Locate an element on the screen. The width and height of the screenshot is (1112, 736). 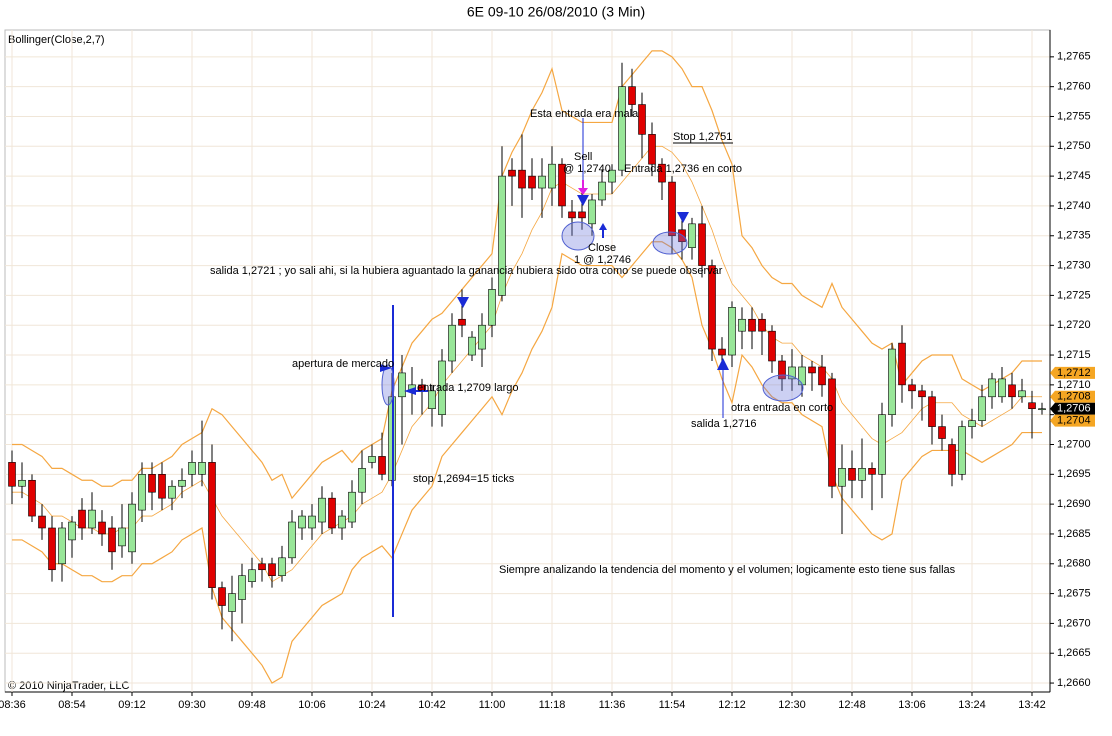
x-tick-label: 08:36 is located at coordinates (13, 705).